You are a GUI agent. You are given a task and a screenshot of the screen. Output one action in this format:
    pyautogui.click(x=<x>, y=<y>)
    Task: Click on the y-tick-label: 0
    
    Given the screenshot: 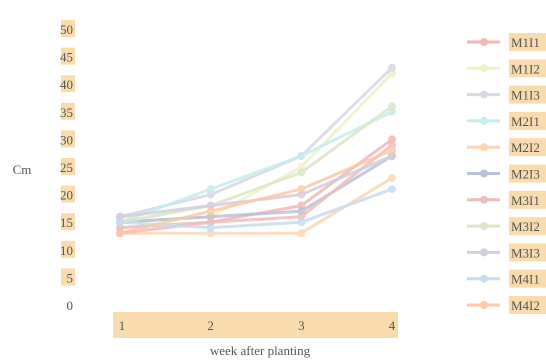 What is the action you would take?
    pyautogui.click(x=70, y=305)
    